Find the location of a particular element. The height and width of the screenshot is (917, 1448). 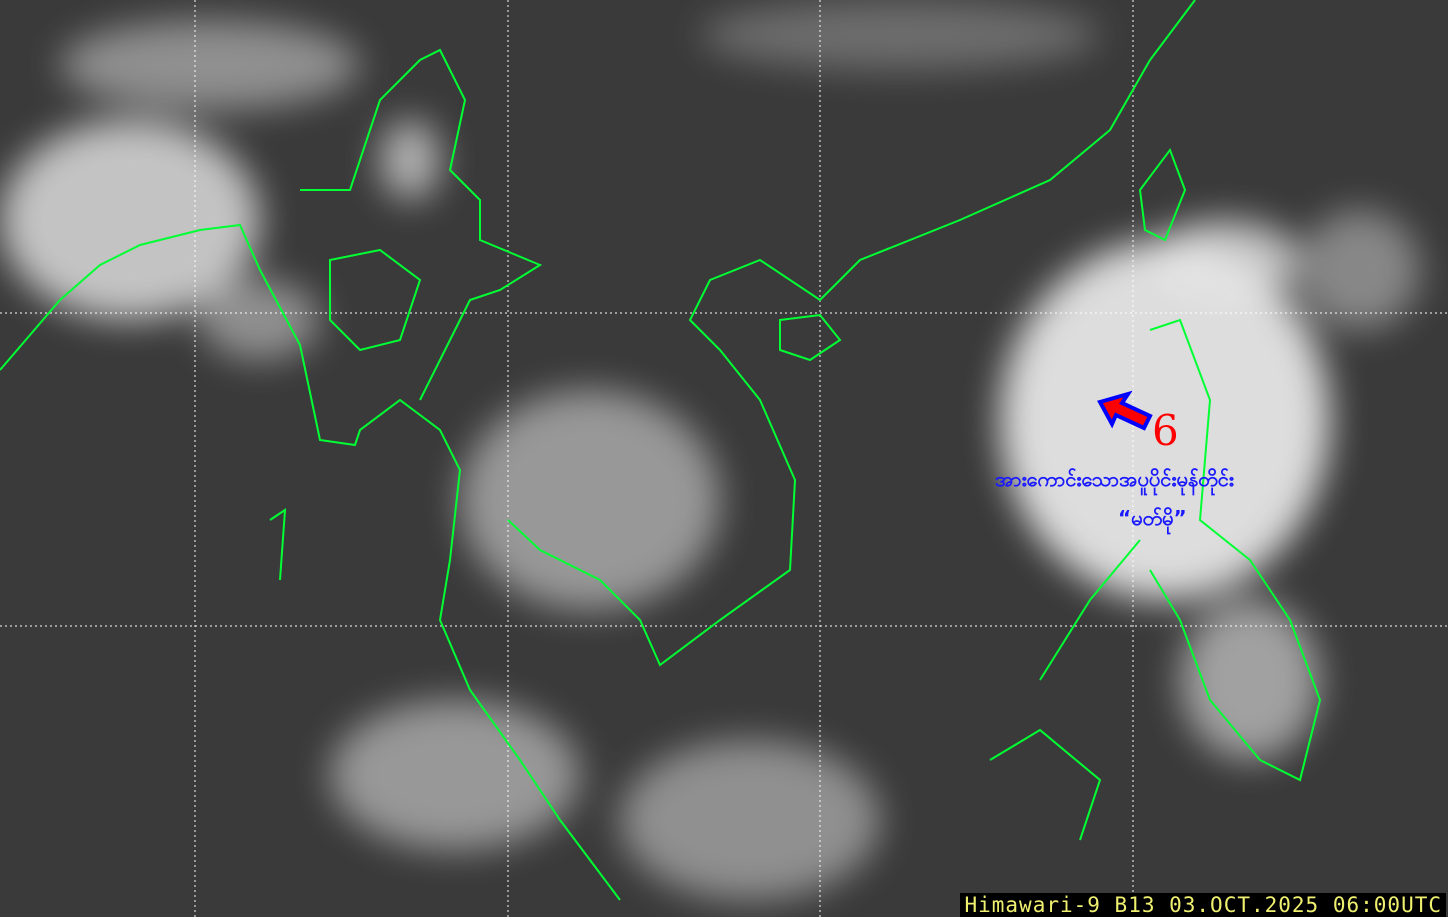

image-caption: Himawari-9 B13 03.OCT.2025 06:00UTC is located at coordinates (1203, 905).